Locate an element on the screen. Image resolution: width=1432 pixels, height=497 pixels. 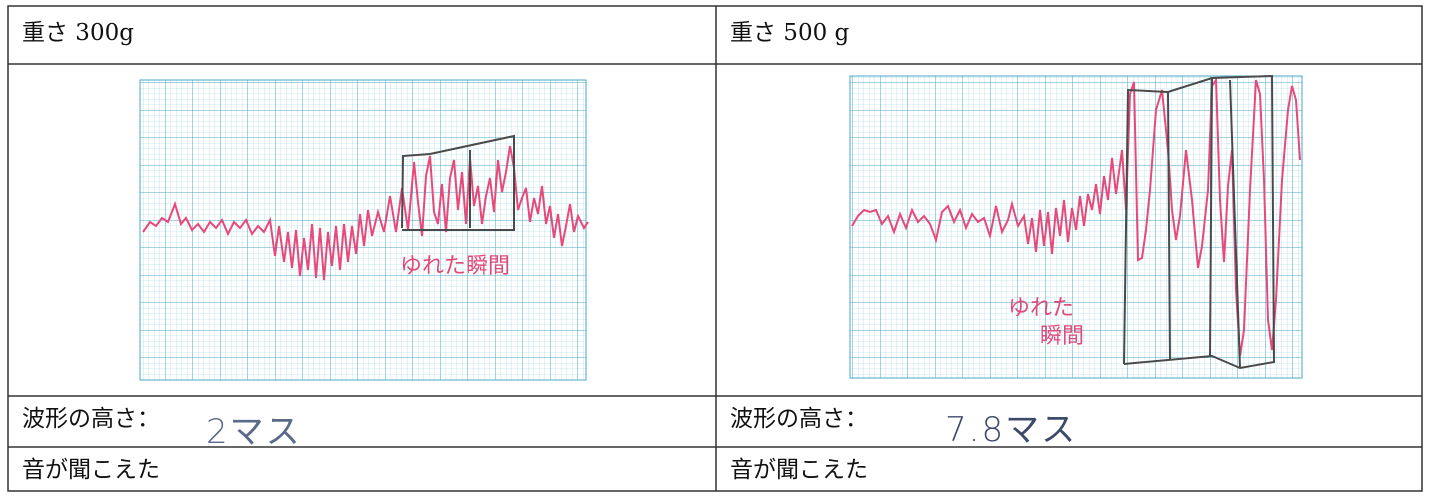
right-annotation-line1: ゆれた is located at coordinates (1041, 308).